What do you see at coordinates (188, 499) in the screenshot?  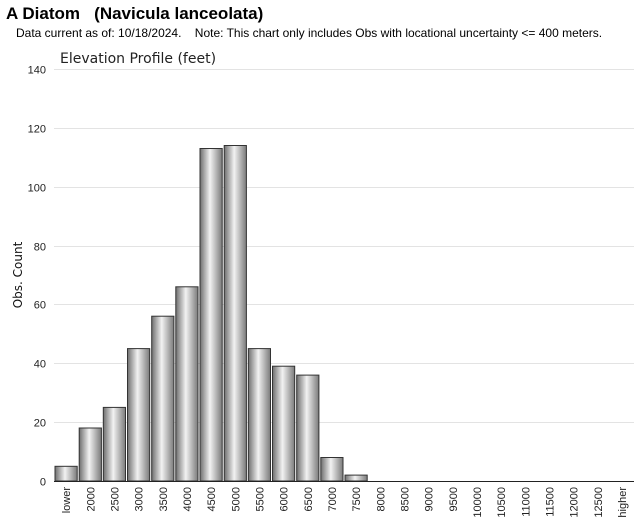 I see `x-tick-label: 4000` at bounding box center [188, 499].